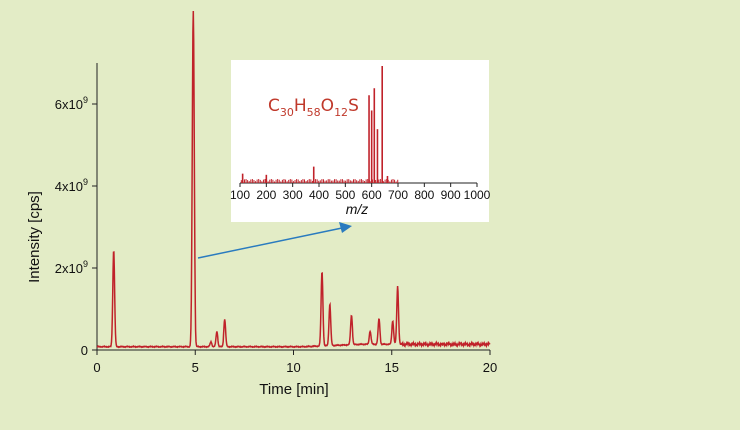 This screenshot has width=740, height=430. What do you see at coordinates (319, 195) in the screenshot?
I see `inset-x-tick-label: 400` at bounding box center [319, 195].